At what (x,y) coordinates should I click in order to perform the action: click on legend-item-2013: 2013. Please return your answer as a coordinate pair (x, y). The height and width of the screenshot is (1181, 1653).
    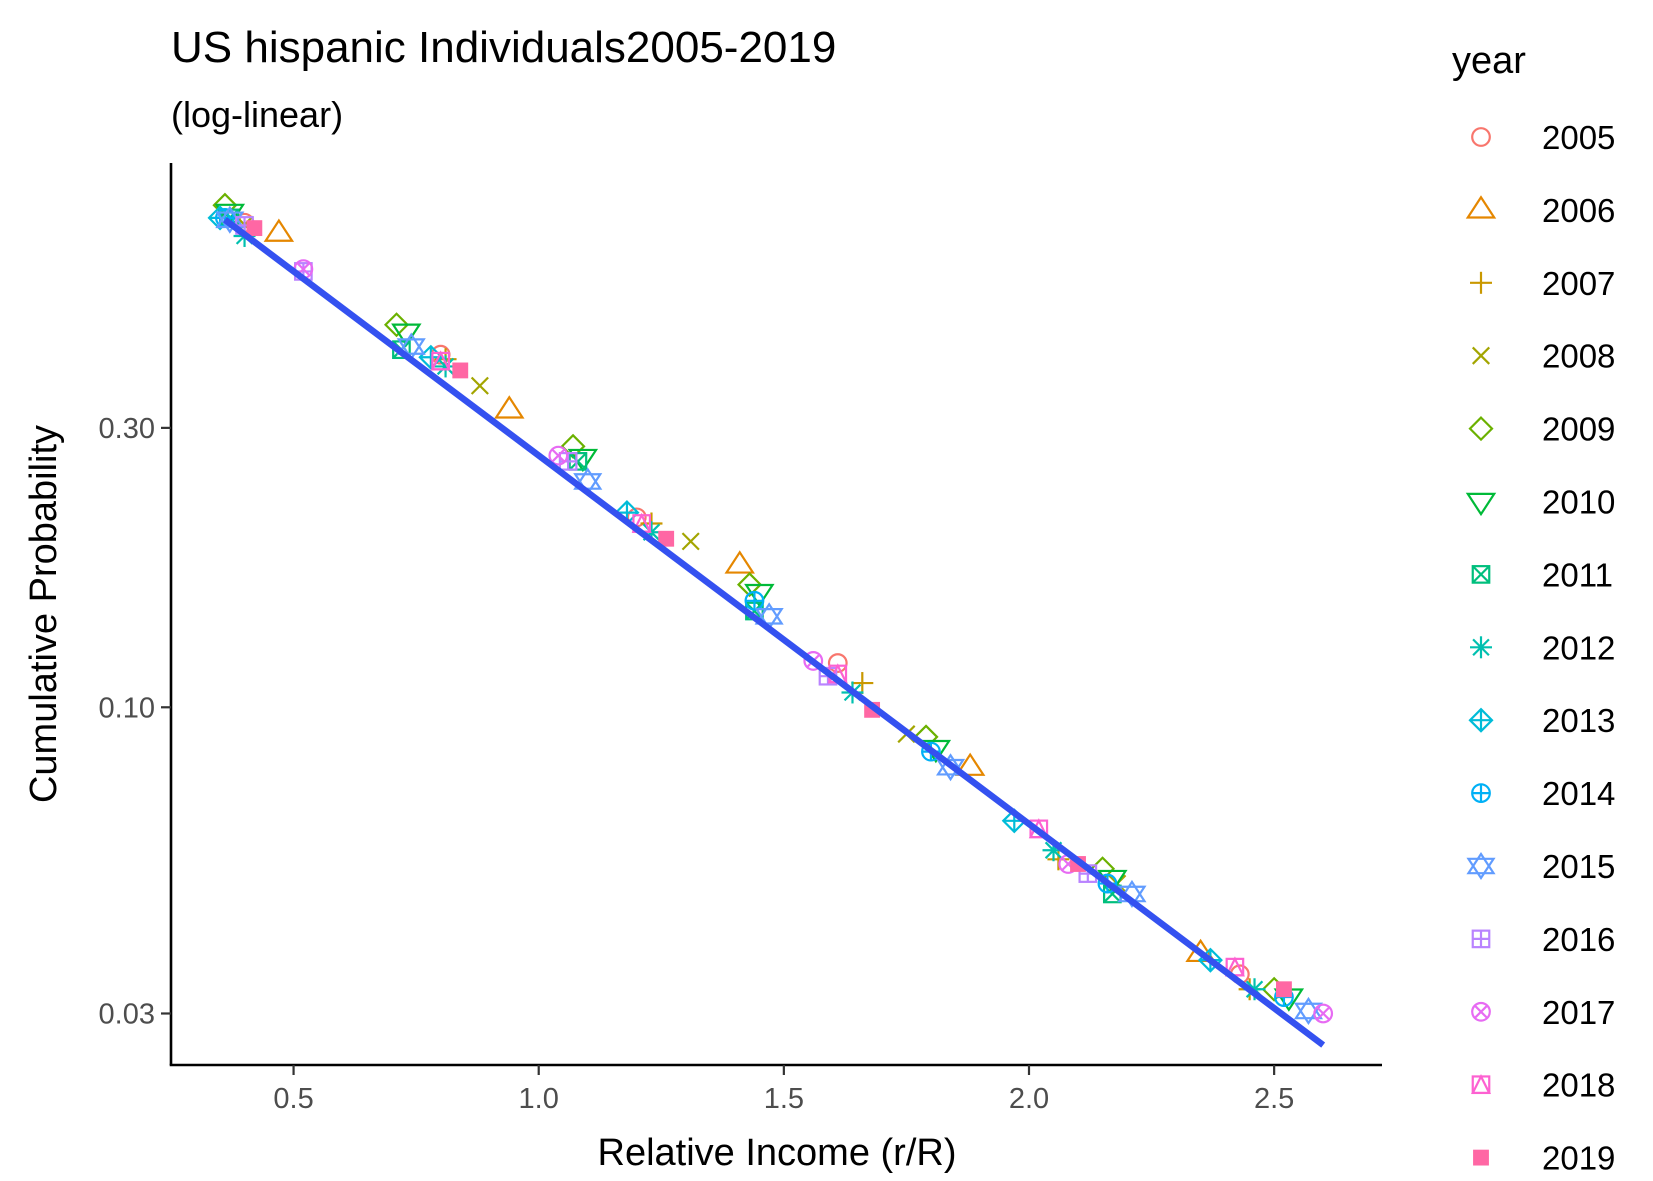
    Looking at the image, I should click on (1541, 720).